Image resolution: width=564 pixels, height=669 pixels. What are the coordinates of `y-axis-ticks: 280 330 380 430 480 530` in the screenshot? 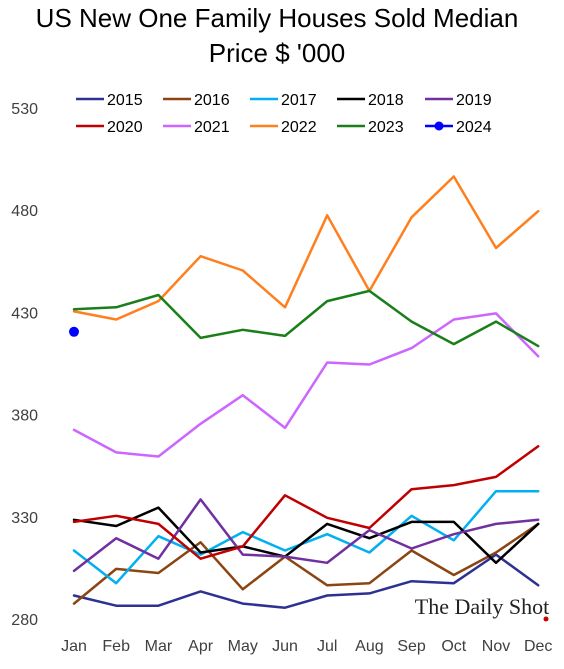 It's located at (24, 365).